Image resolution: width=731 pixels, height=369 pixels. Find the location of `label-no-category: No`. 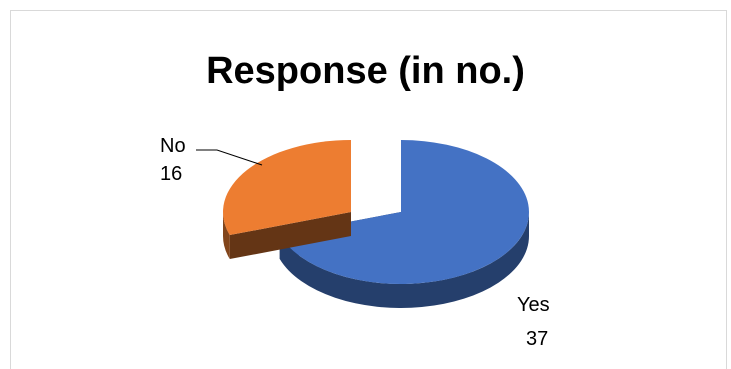

label-no-category: No is located at coordinates (173, 146).